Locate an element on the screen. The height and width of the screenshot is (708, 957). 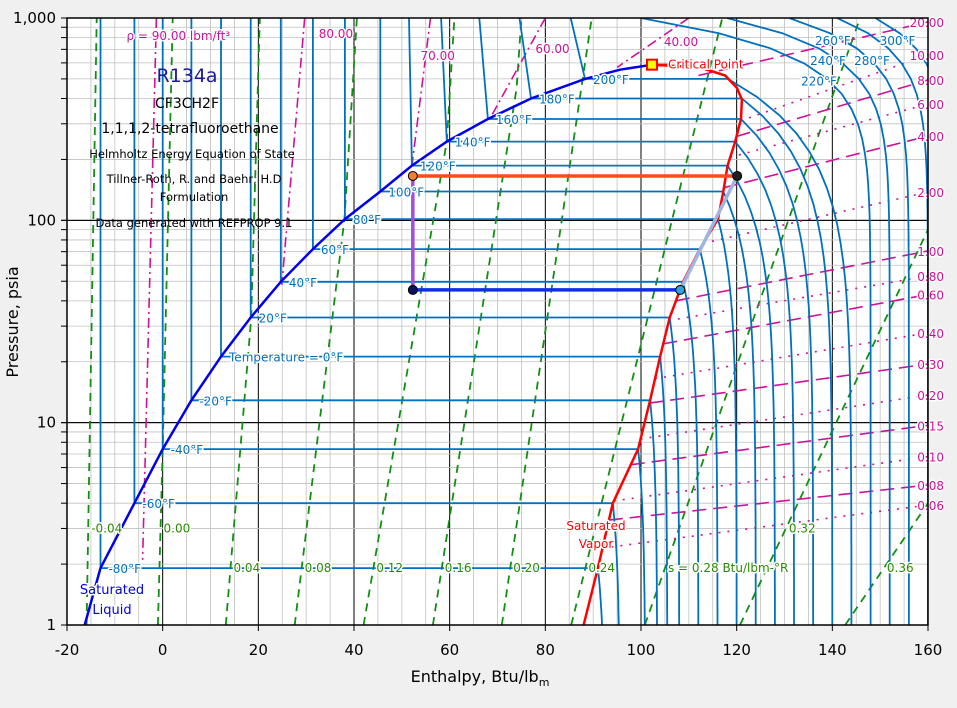
isotherm-label: 300°F is located at coordinates (898, 41).